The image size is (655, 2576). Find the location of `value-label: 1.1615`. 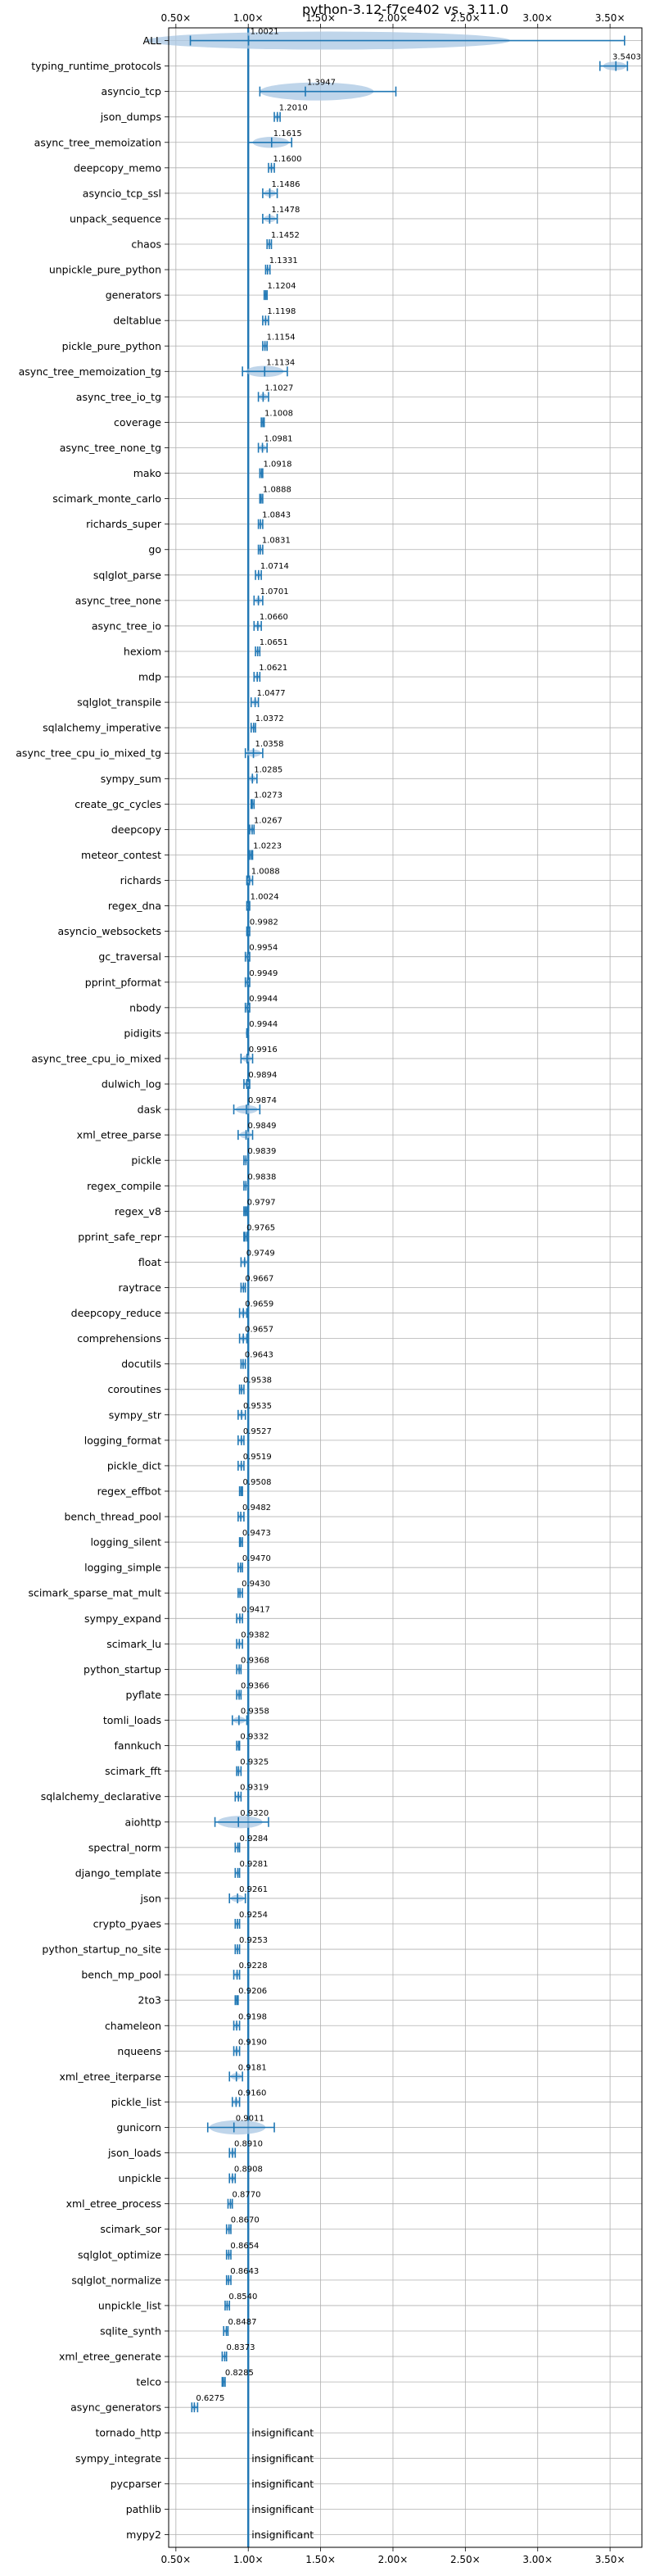

value-label: 1.1615 is located at coordinates (287, 133).